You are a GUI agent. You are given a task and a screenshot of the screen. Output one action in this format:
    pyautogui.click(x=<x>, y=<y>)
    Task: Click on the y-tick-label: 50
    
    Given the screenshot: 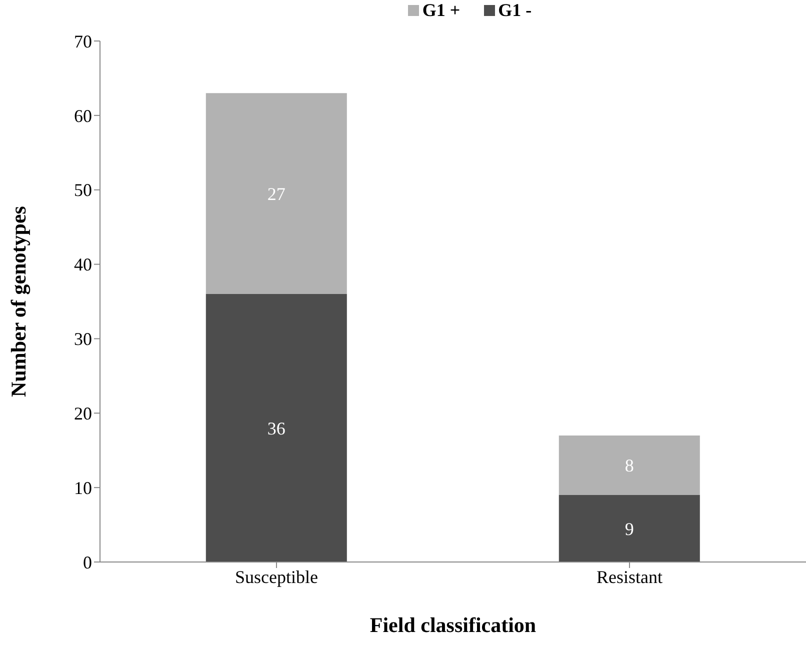 What is the action you would take?
    pyautogui.click(x=83, y=190)
    